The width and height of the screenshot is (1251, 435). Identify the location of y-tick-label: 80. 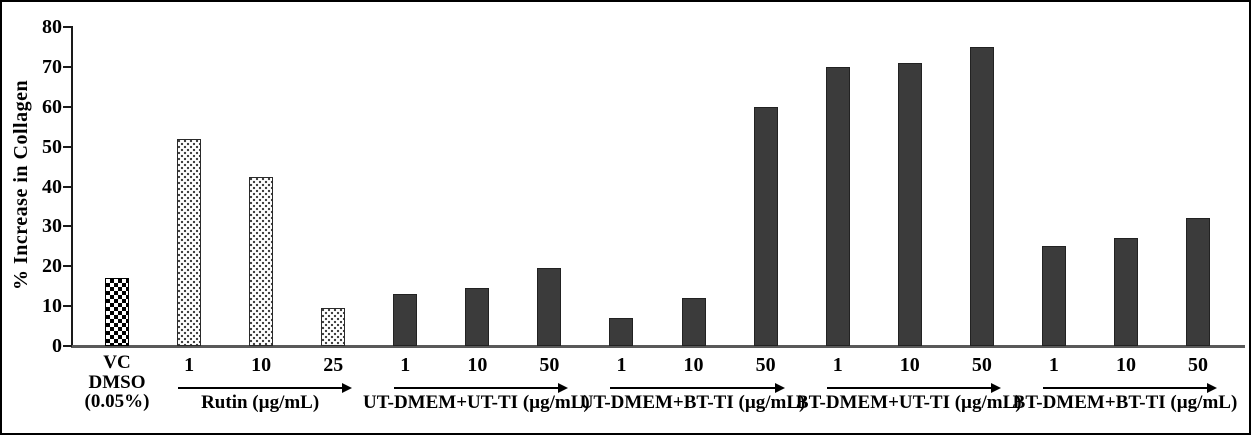
(52, 27).